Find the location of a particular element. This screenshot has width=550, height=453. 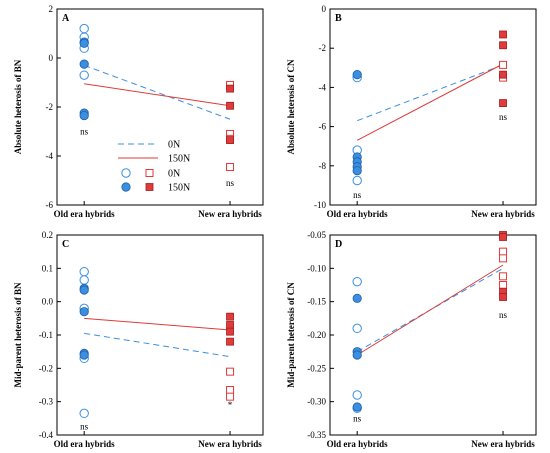

y-tick-label: -0.4 is located at coordinates (46, 435).